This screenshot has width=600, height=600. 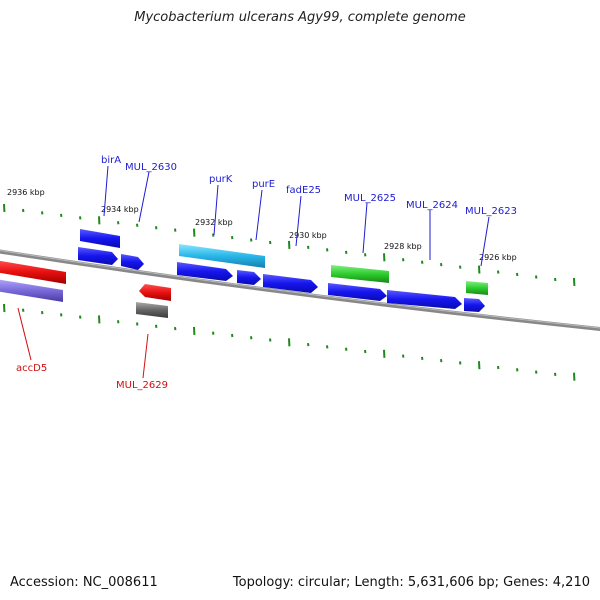 What do you see at coordinates (303, 190) in the screenshot?
I see `gene-label-fadE25: fadE25` at bounding box center [303, 190].